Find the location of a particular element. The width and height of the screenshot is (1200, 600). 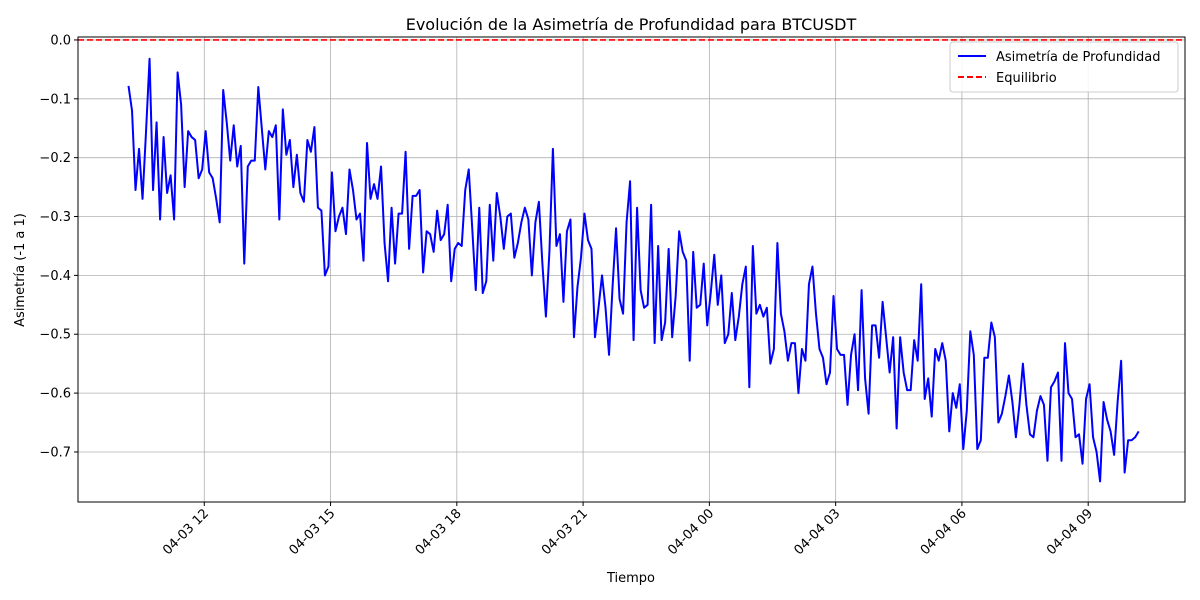

y-tick-label: −0.7 is located at coordinates (55, 452).